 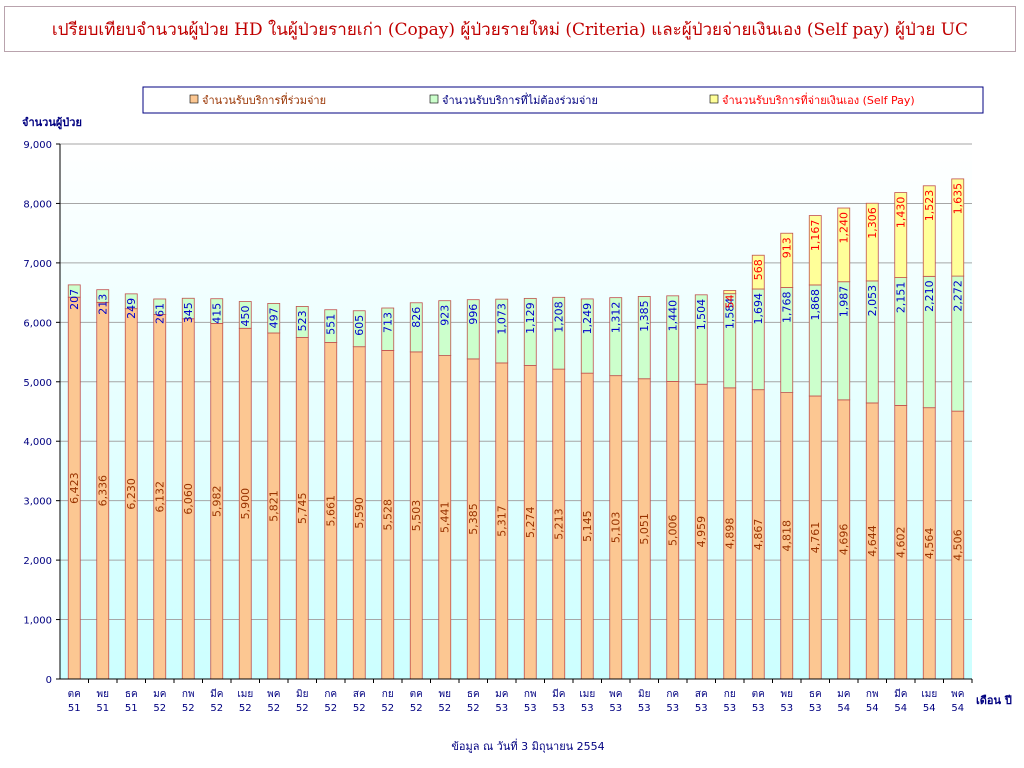 What do you see at coordinates (714, 99) in the screenshot?
I see `legend-swatch-selfpay` at bounding box center [714, 99].